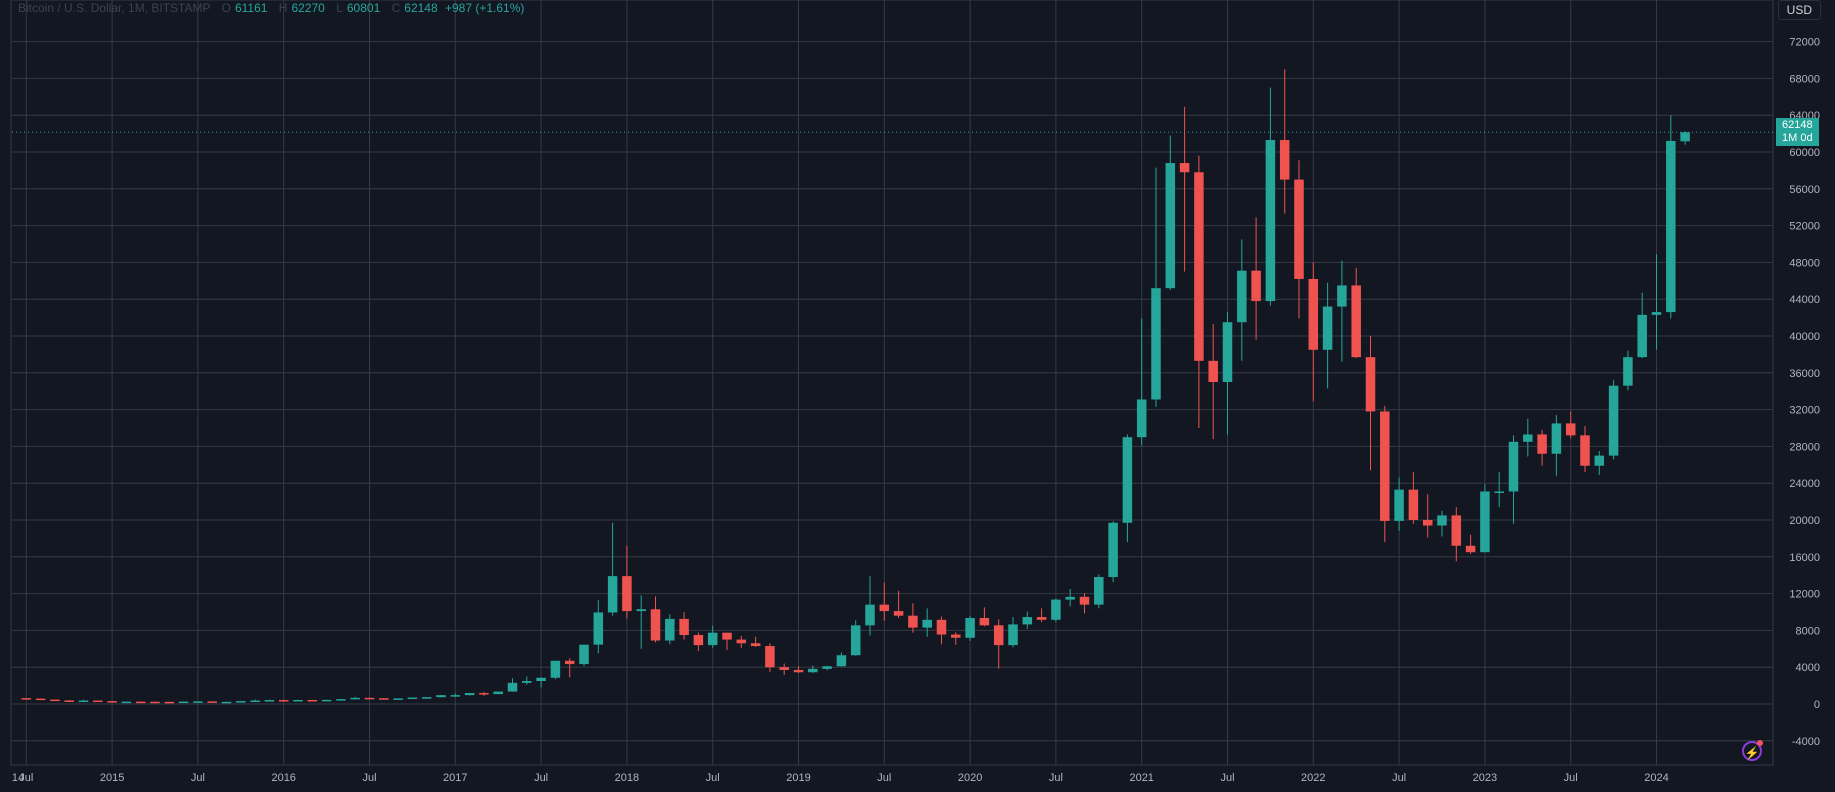  What do you see at coordinates (1752, 750) in the screenshot?
I see `lightning-icon: ⚡` at bounding box center [1752, 750].